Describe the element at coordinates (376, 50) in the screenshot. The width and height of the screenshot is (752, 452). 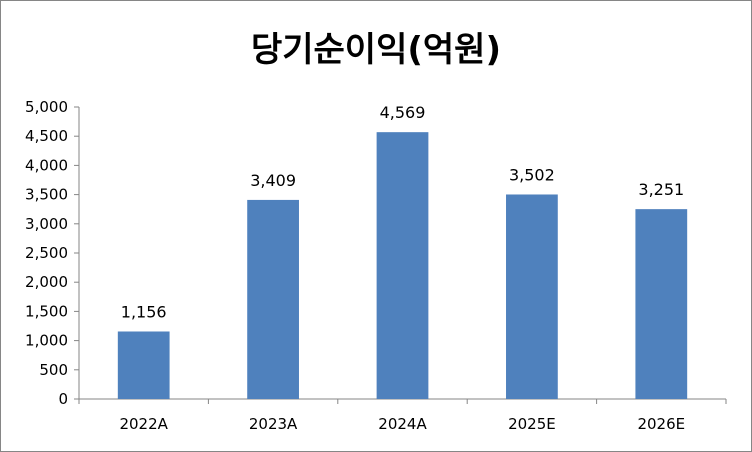
I see `chart-title: 당기순이익(억원)` at that location.